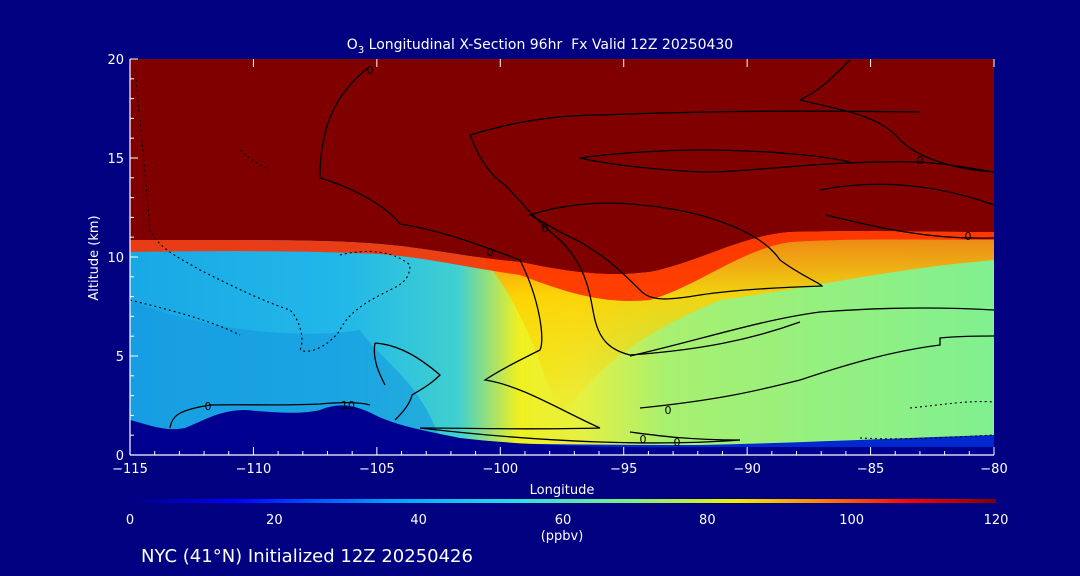 This screenshot has width=1080, height=576. I want to click on initialization-footer: NYC (41°N) Initialized 12Z 20250426, so click(307, 556).